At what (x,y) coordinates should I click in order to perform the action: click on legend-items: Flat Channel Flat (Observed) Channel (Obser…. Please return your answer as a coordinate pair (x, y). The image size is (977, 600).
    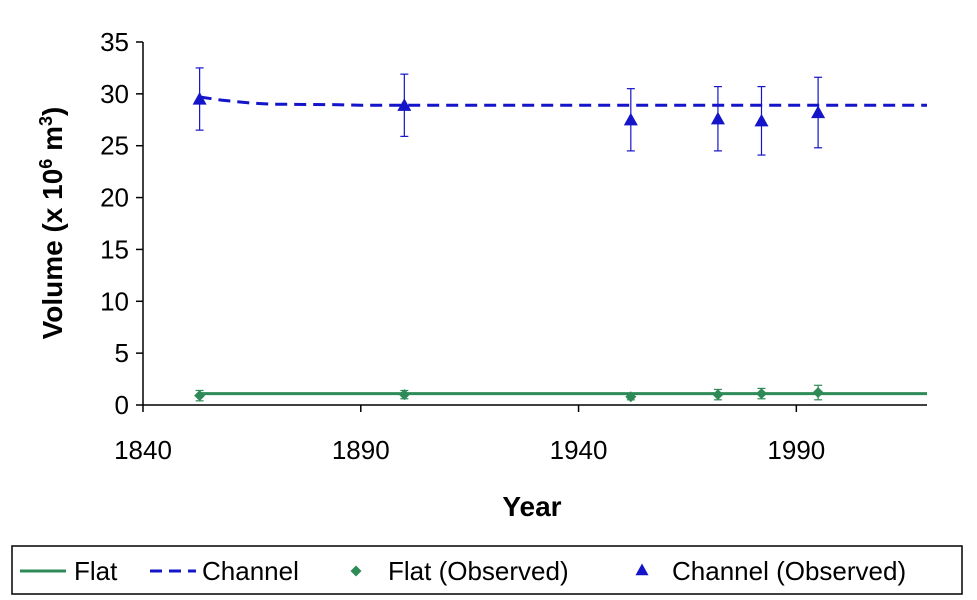
    Looking at the image, I should click on (463, 571).